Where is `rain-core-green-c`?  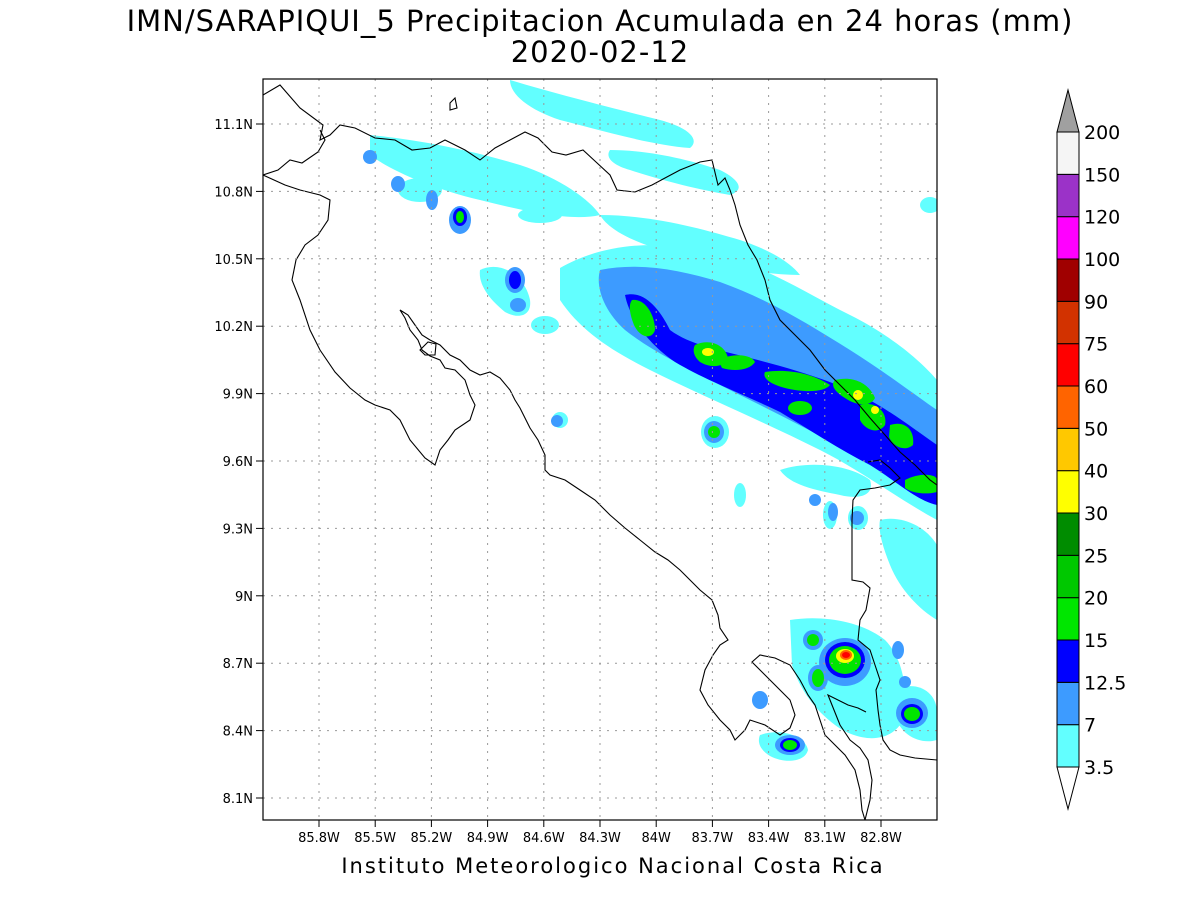
rain-core-green-c is located at coordinates (736, 362).